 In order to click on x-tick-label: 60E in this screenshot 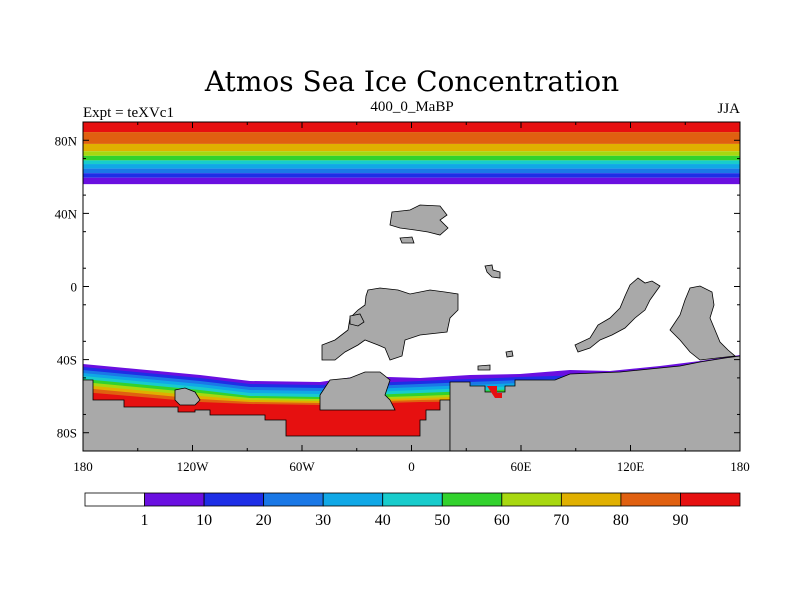, I will do `click(521, 466)`.